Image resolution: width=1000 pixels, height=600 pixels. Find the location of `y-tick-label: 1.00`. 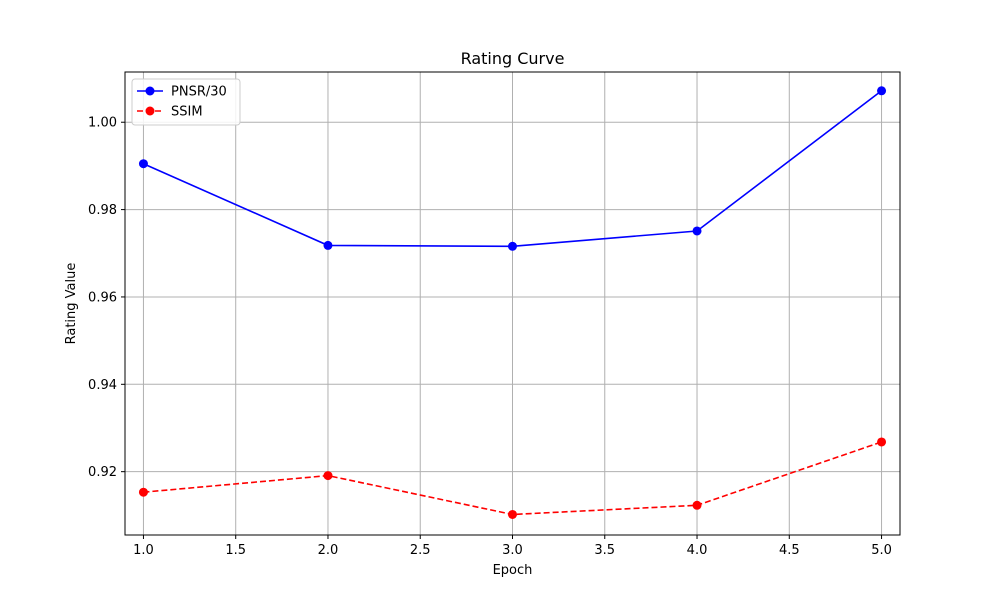

y-tick-label: 1.00 is located at coordinates (102, 123).